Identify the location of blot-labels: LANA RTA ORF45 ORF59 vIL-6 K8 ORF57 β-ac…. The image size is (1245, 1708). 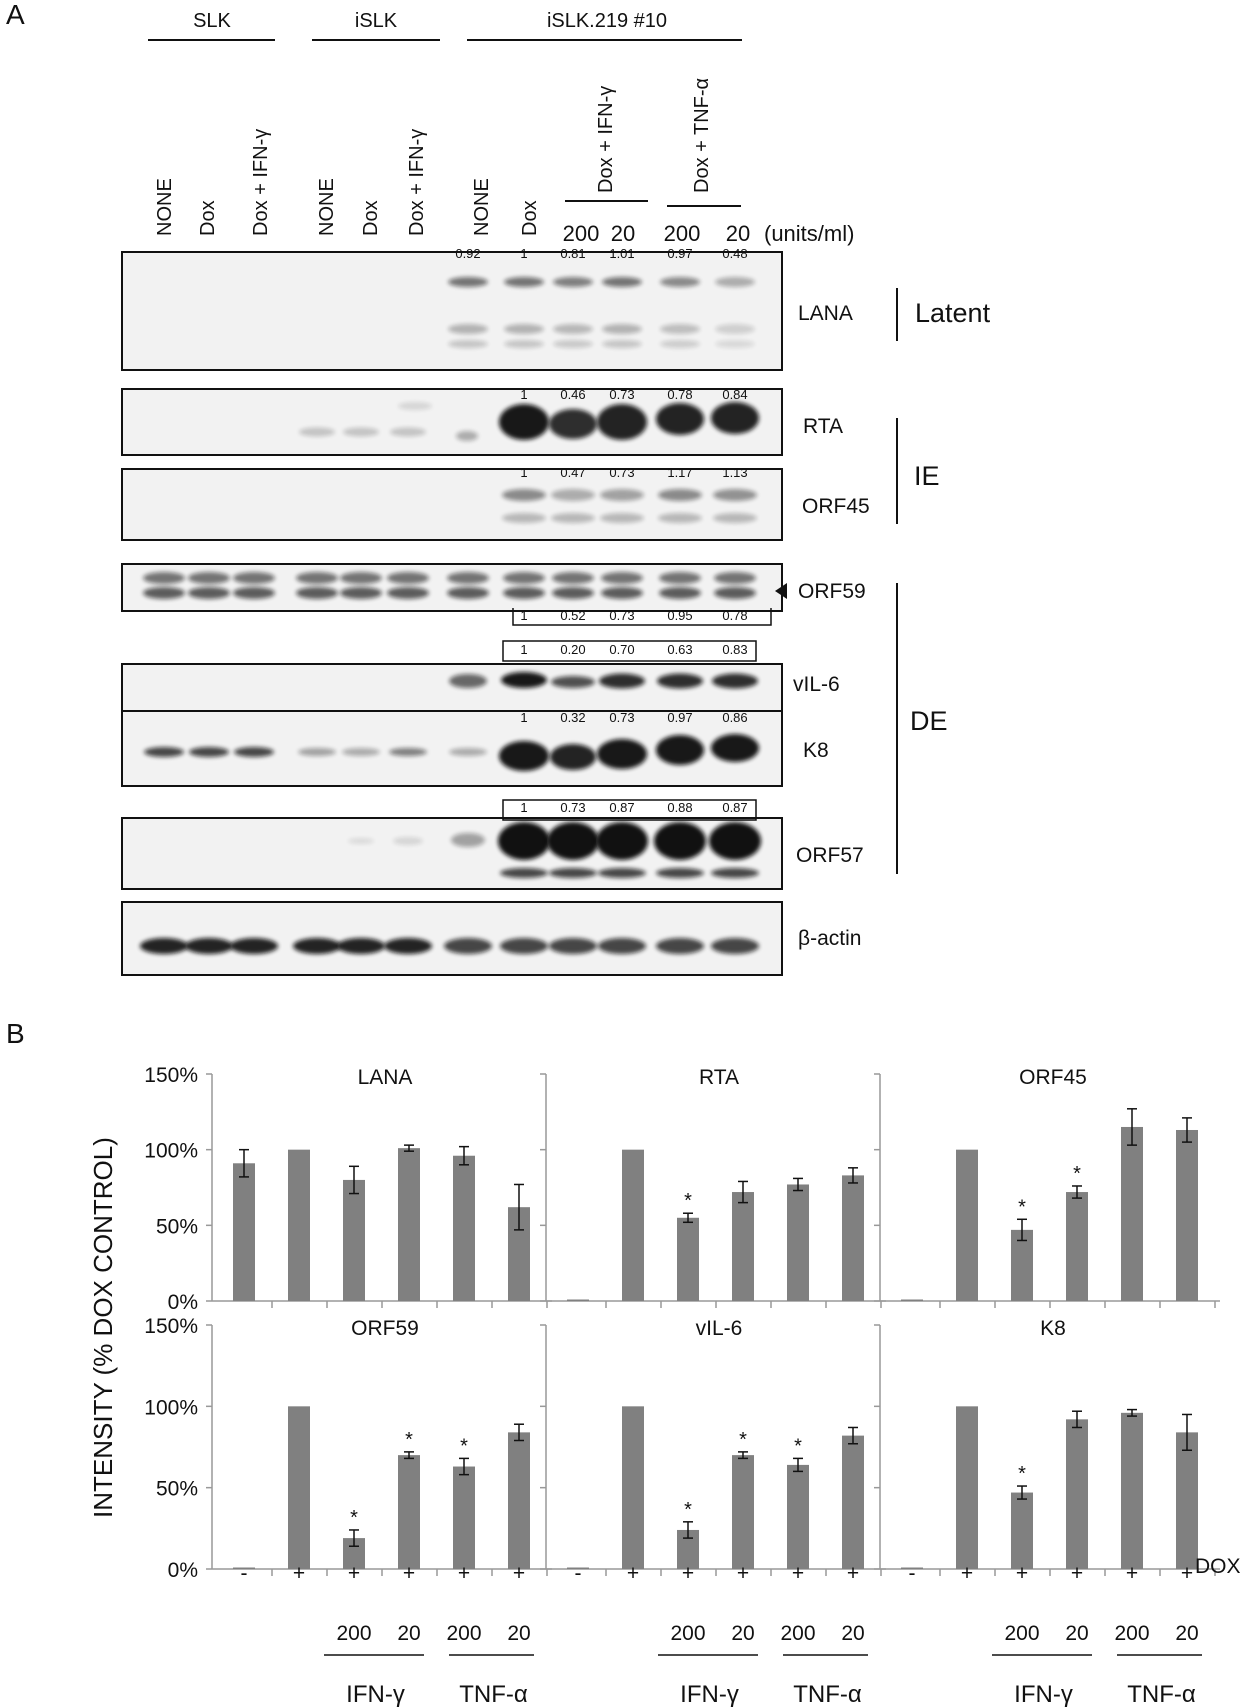
(831, 626).